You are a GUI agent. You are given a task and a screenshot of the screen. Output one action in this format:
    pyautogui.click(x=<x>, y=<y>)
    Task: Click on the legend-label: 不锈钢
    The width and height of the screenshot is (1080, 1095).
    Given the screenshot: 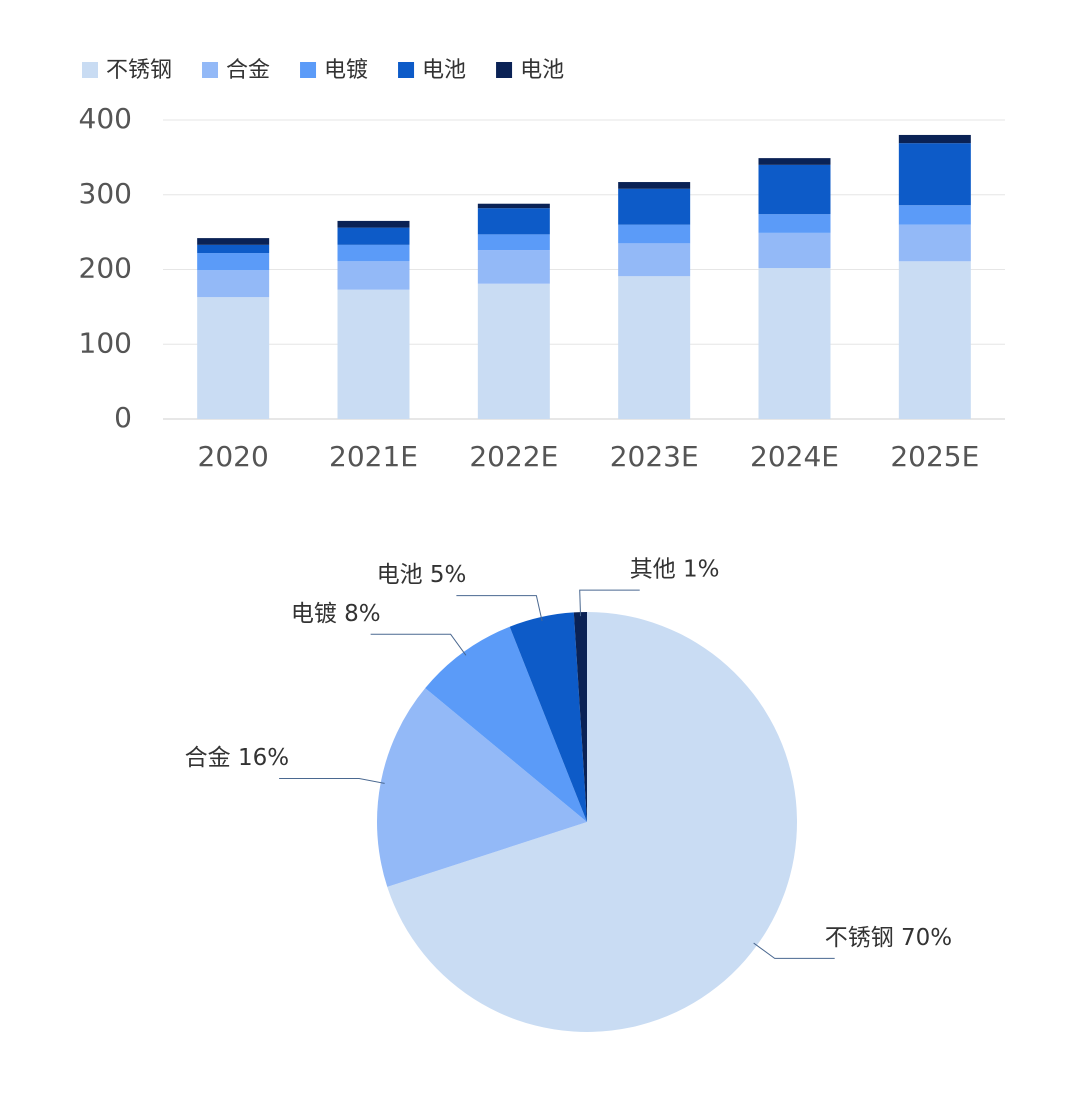 What is the action you would take?
    pyautogui.click(x=139, y=70)
    